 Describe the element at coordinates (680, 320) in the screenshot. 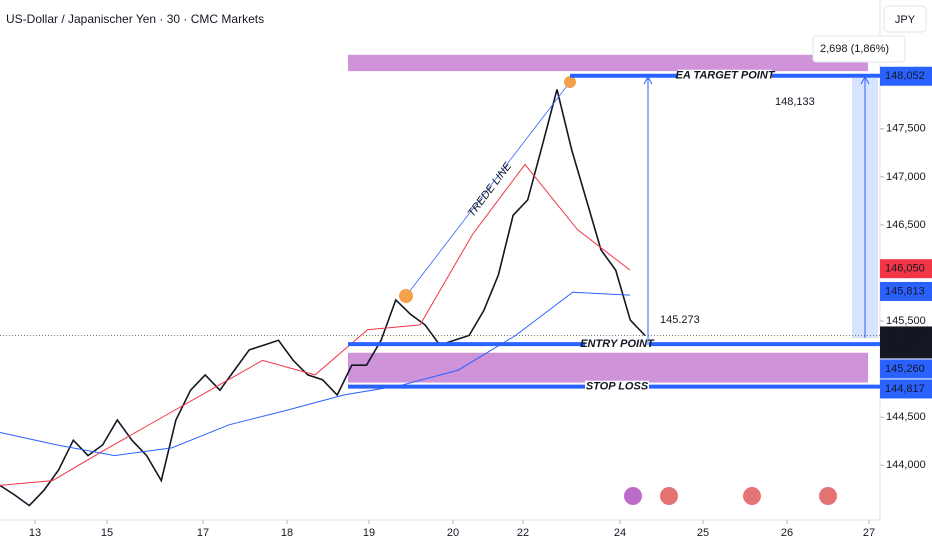

I see `entry-text: 145.273` at that location.